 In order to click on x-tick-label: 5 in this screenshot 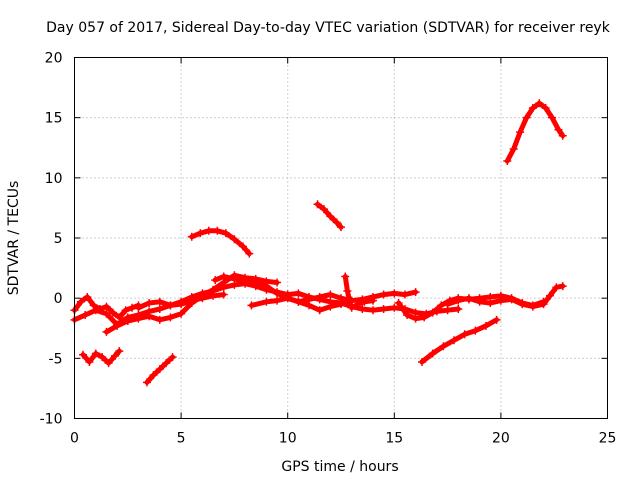, I will do `click(181, 439)`.